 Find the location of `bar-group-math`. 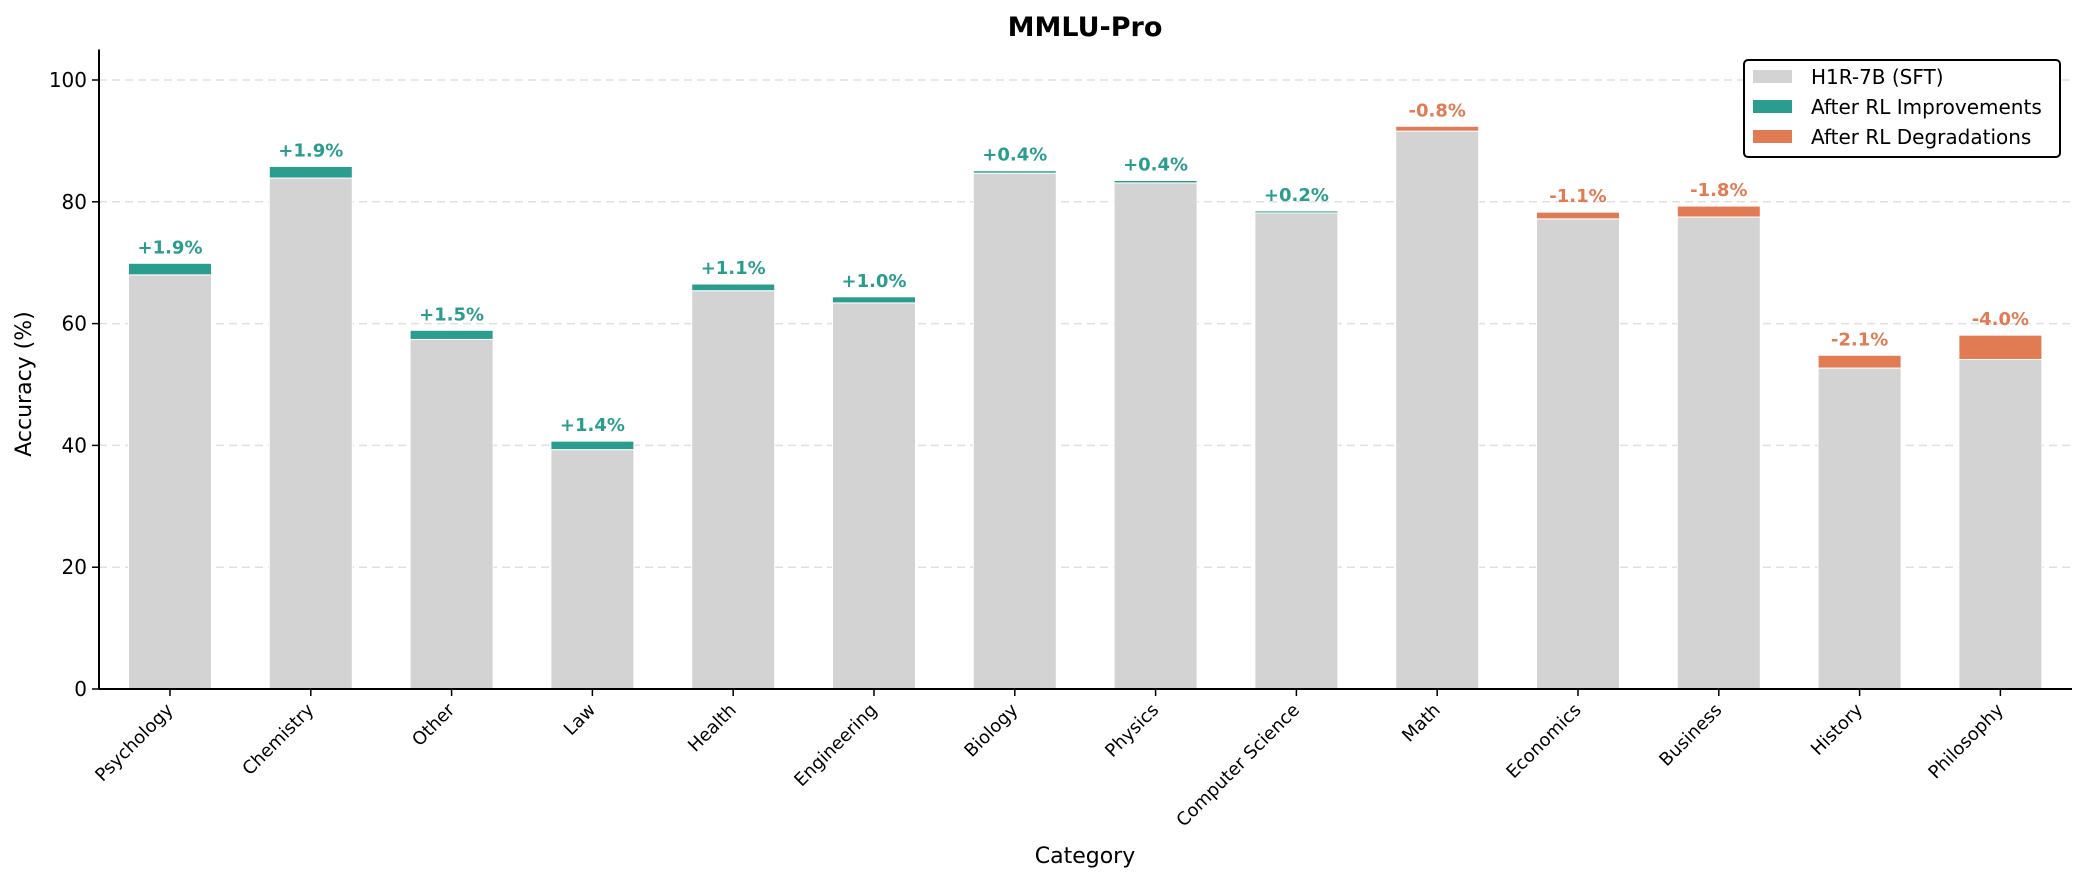

bar-group-math is located at coordinates (1437, 407).